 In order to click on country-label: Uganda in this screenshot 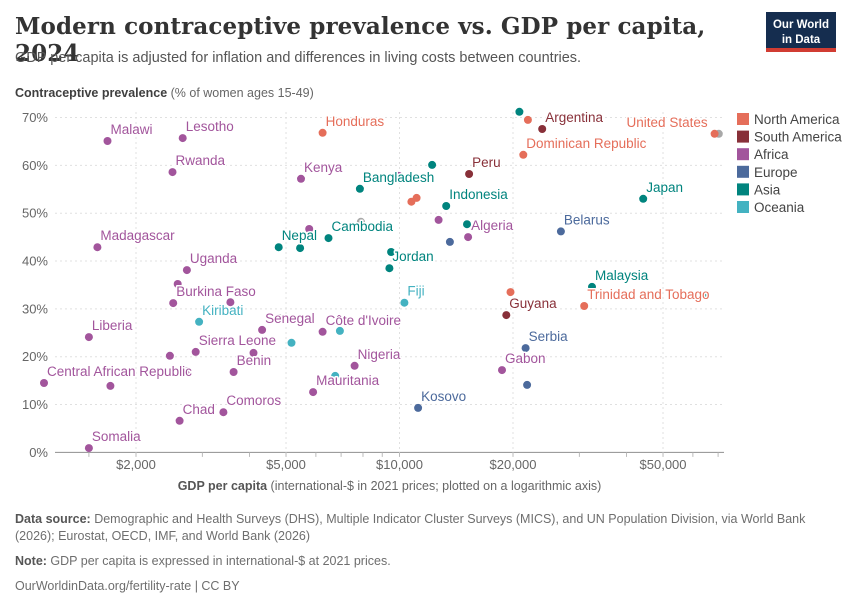, I will do `click(214, 258)`.